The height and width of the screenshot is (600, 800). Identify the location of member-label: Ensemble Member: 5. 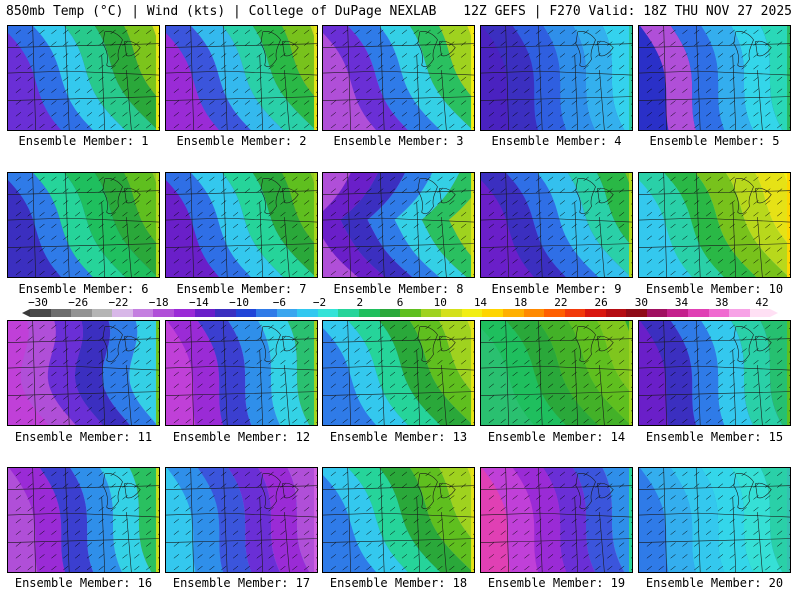
(714, 141).